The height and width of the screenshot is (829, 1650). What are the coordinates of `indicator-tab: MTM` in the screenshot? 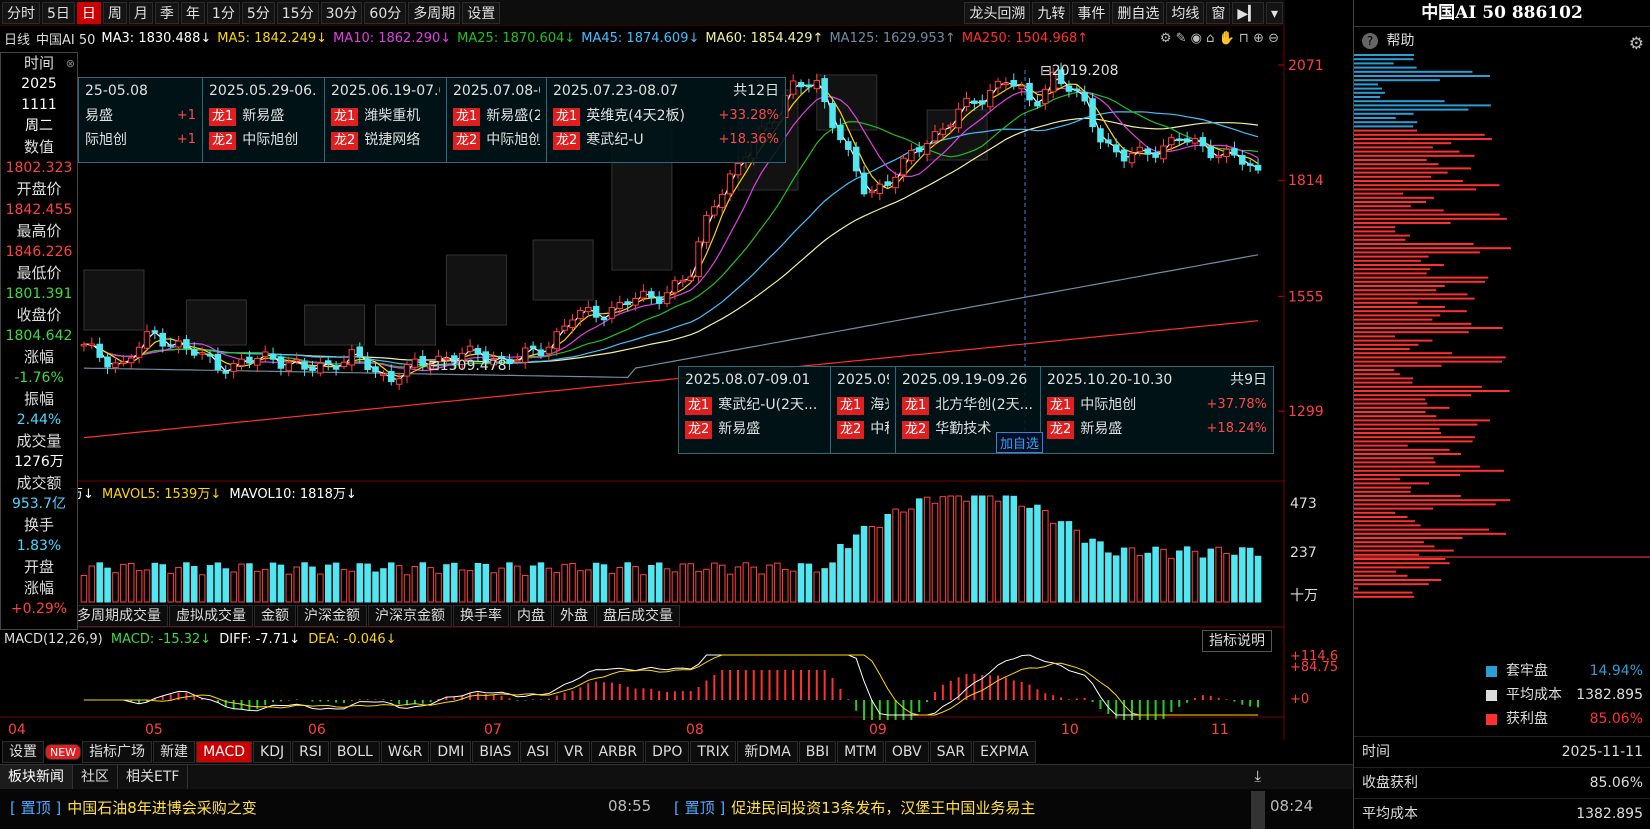 It's located at (860, 752).